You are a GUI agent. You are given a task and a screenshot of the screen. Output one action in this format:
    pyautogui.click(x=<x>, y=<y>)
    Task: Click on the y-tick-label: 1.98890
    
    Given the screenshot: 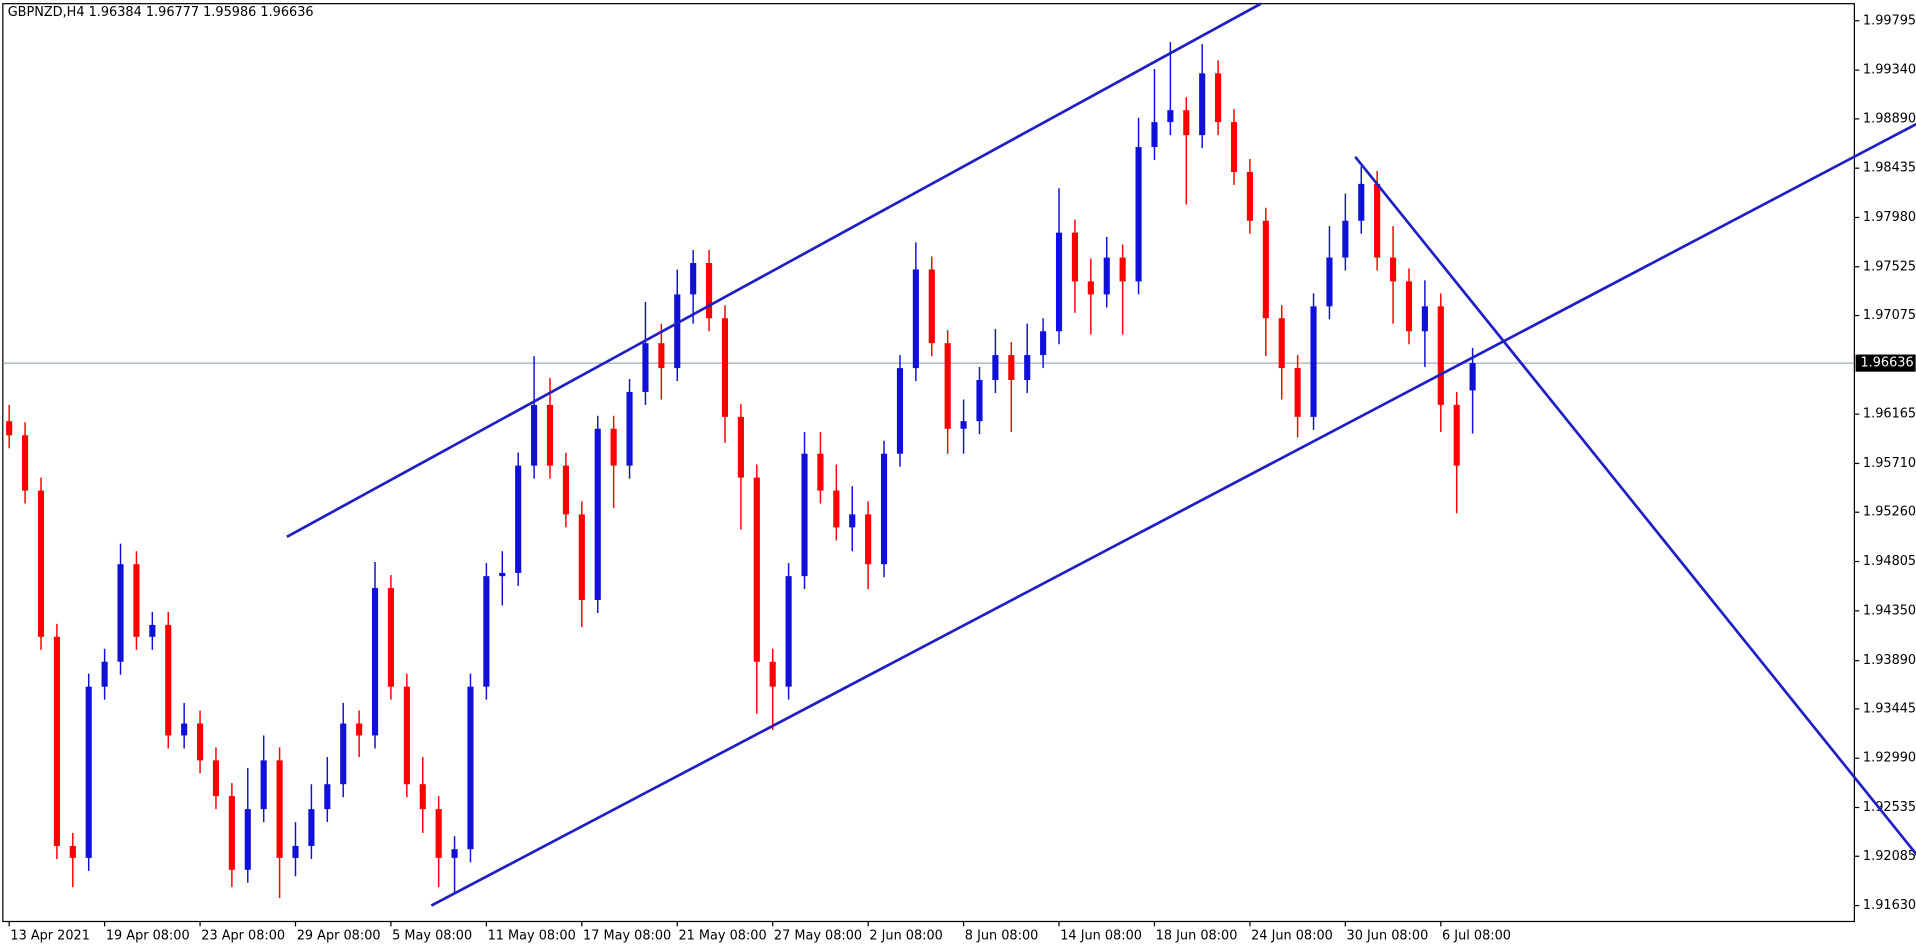 What is the action you would take?
    pyautogui.click(x=1889, y=118)
    